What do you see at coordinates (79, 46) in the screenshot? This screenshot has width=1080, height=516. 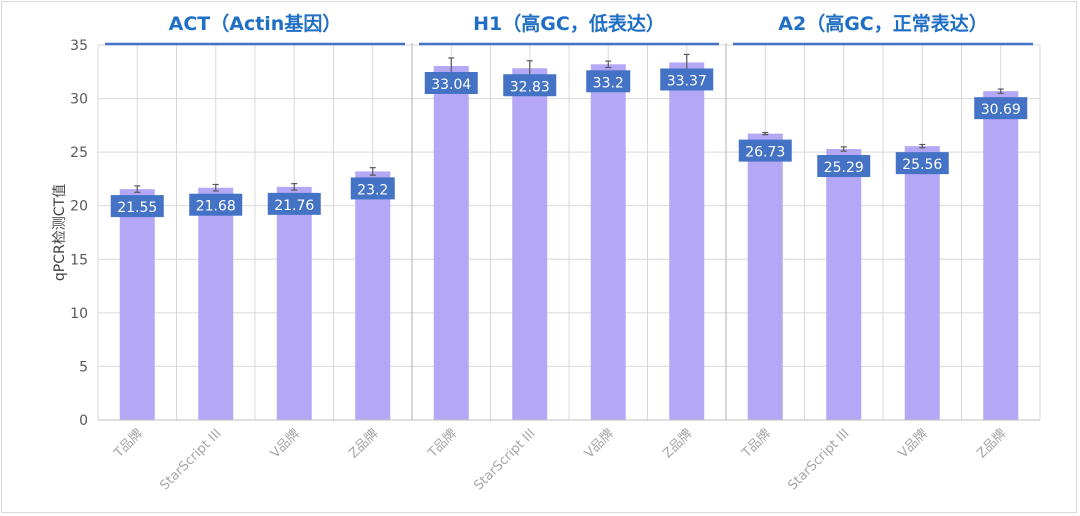 I see `y-tick-label: 35` at bounding box center [79, 46].